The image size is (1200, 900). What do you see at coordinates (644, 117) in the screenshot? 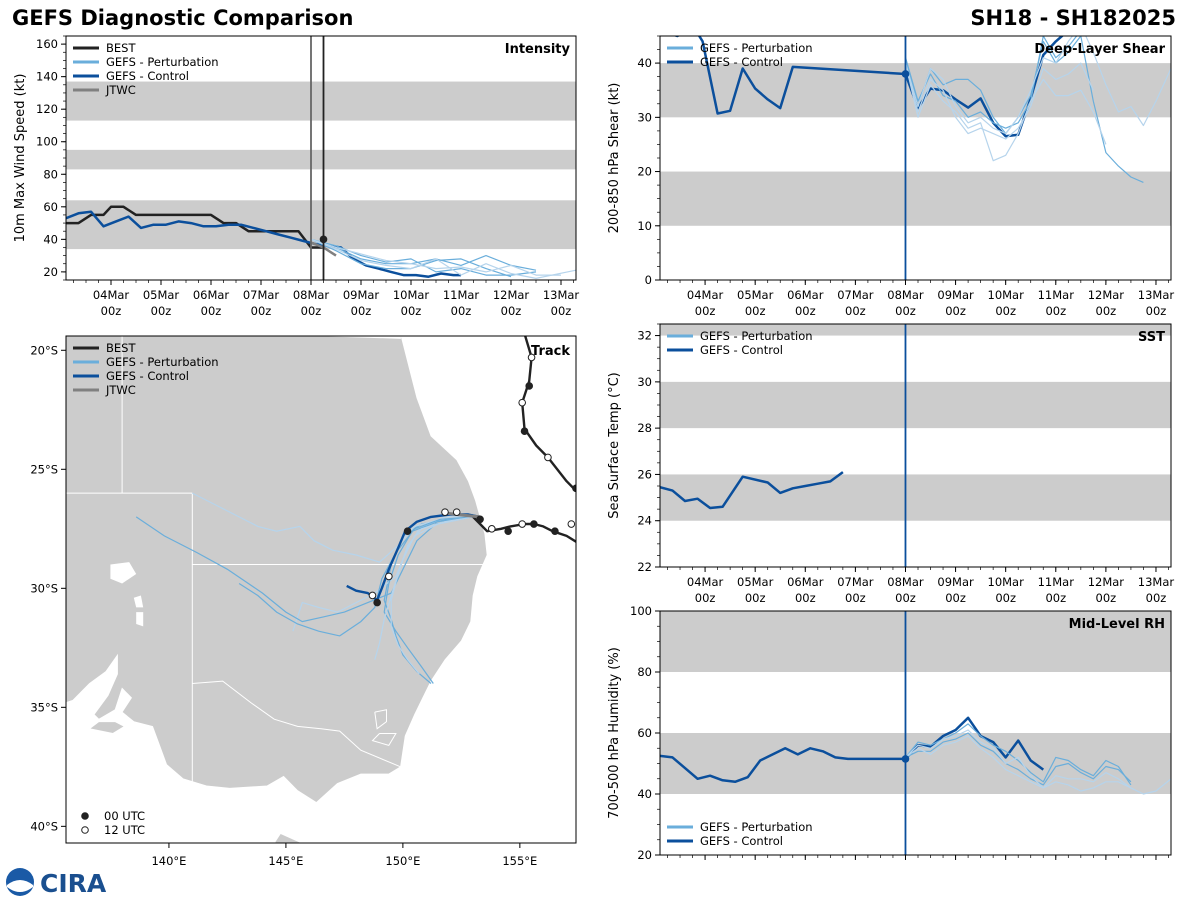
I see `shear-ytick-label: 30` at bounding box center [644, 117].